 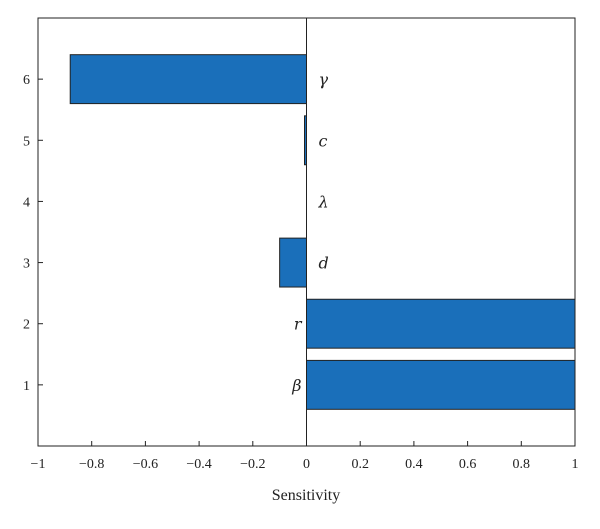 What do you see at coordinates (26, 202) in the screenshot?
I see `y-tick-label: 4` at bounding box center [26, 202].